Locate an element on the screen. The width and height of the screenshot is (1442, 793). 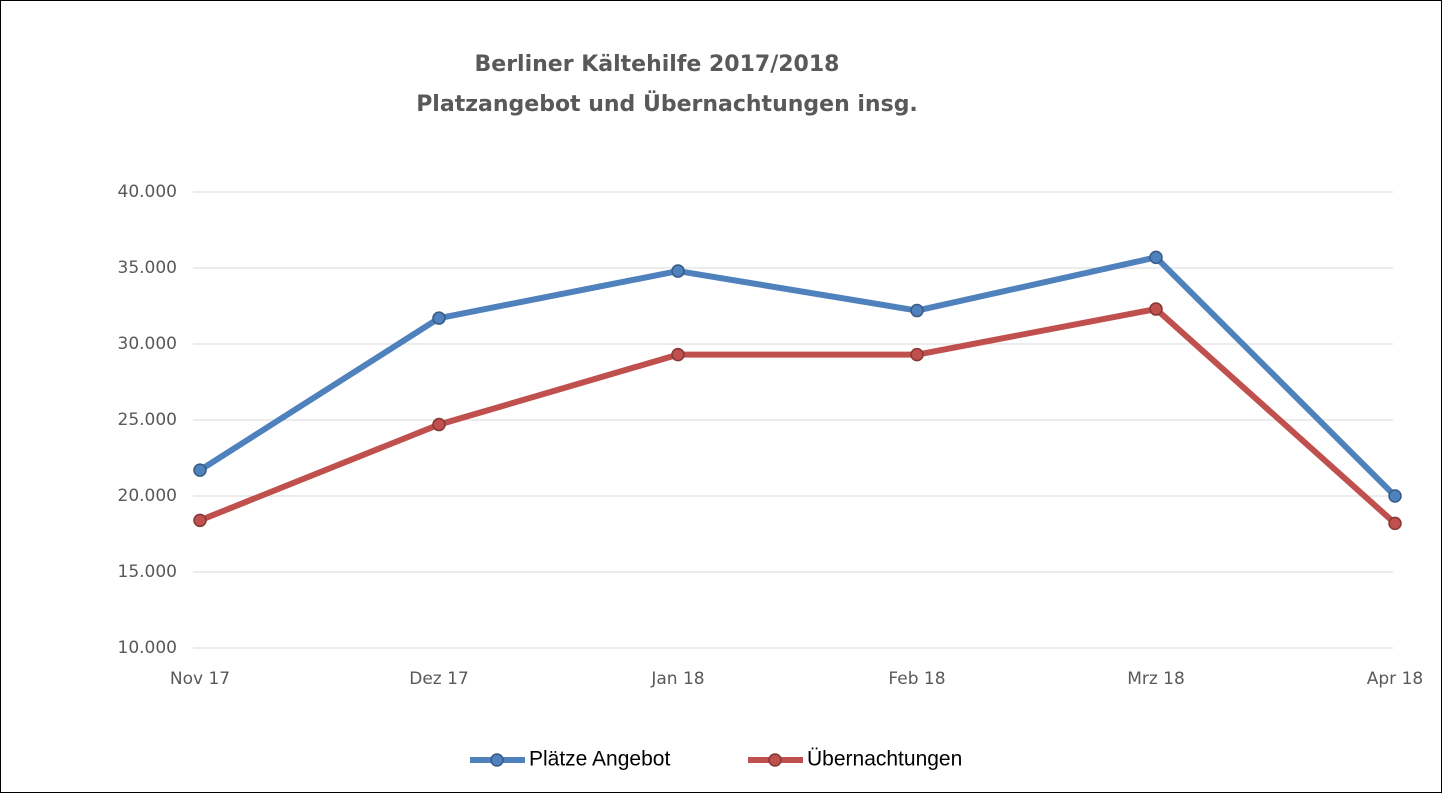
x-tick-label: Jan 18 is located at coordinates (677, 679).